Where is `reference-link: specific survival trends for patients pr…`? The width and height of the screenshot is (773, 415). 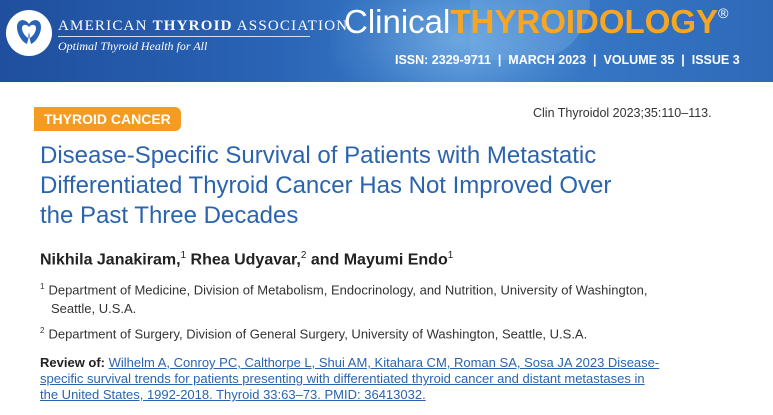
reference-link: specific survival trends for patients pr… is located at coordinates (342, 378).